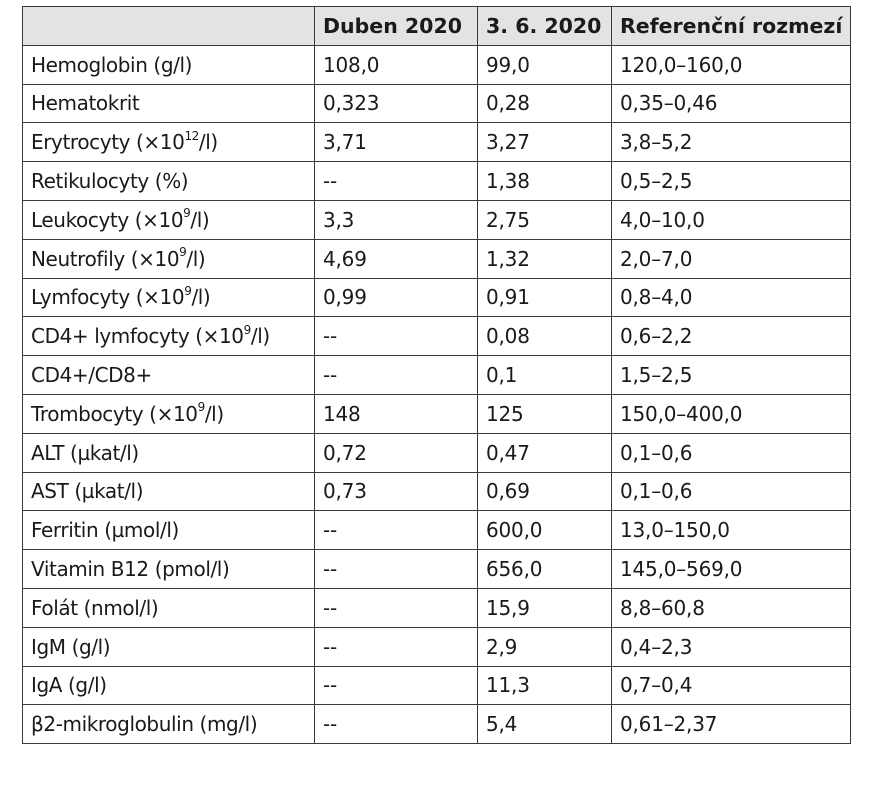  Describe the element at coordinates (544, 142) in the screenshot. I see `value-june-2020: 3,27` at that location.